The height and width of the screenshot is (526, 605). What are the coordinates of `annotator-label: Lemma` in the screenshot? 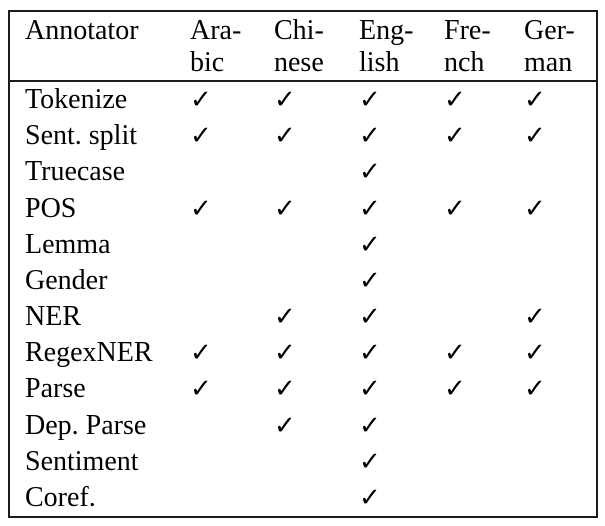 It's located at (68, 244).